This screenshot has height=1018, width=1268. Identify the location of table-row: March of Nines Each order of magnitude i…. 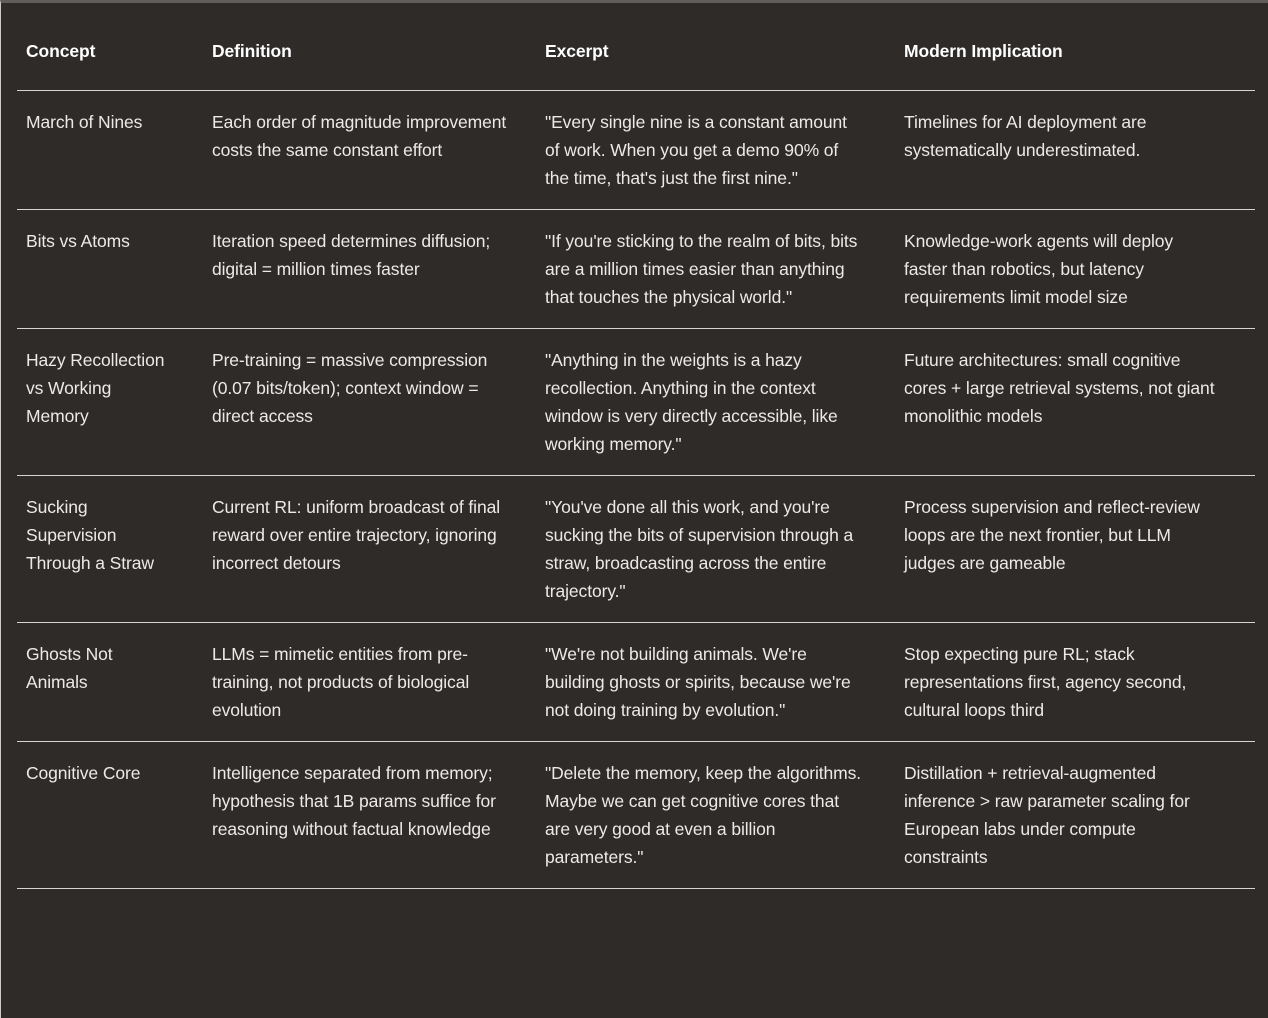
(636, 150).